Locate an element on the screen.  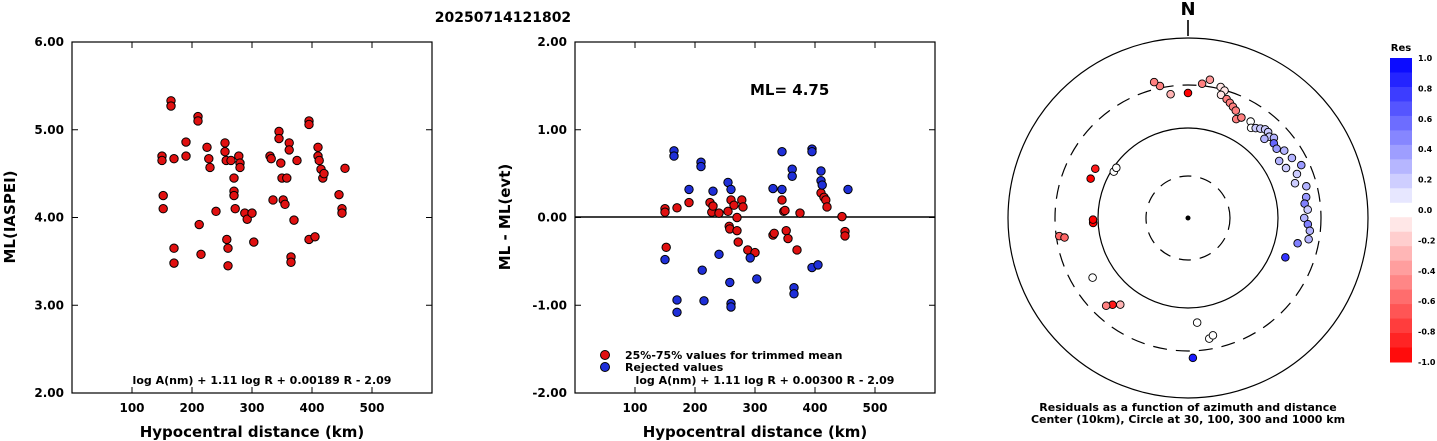
left-chart-points is located at coordinates (253, 183).